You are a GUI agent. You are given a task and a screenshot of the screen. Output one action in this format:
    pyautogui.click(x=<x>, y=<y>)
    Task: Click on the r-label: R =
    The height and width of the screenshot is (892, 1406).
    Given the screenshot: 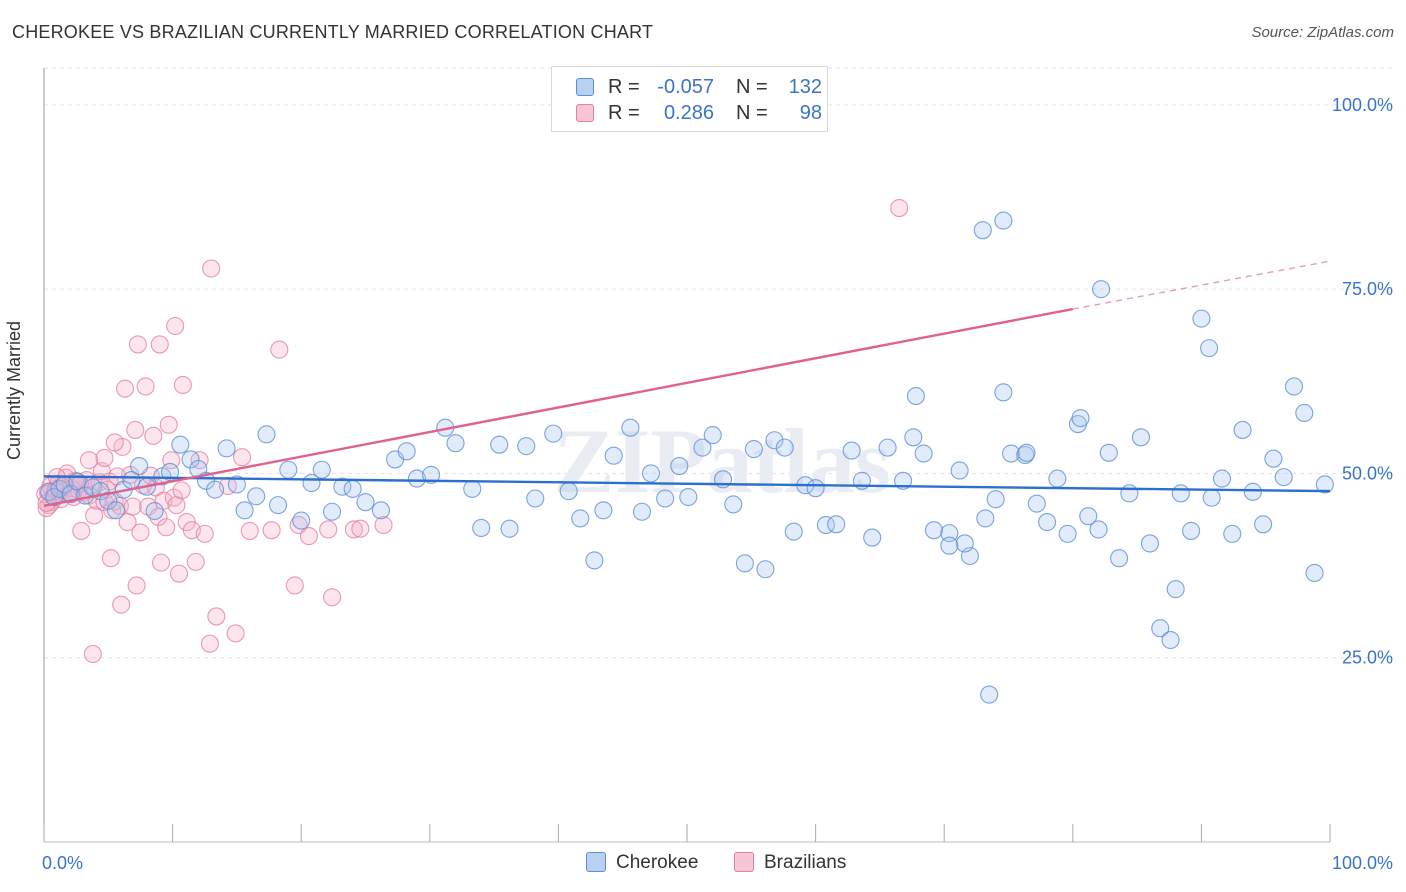 What is the action you would take?
    pyautogui.click(x=624, y=113)
    